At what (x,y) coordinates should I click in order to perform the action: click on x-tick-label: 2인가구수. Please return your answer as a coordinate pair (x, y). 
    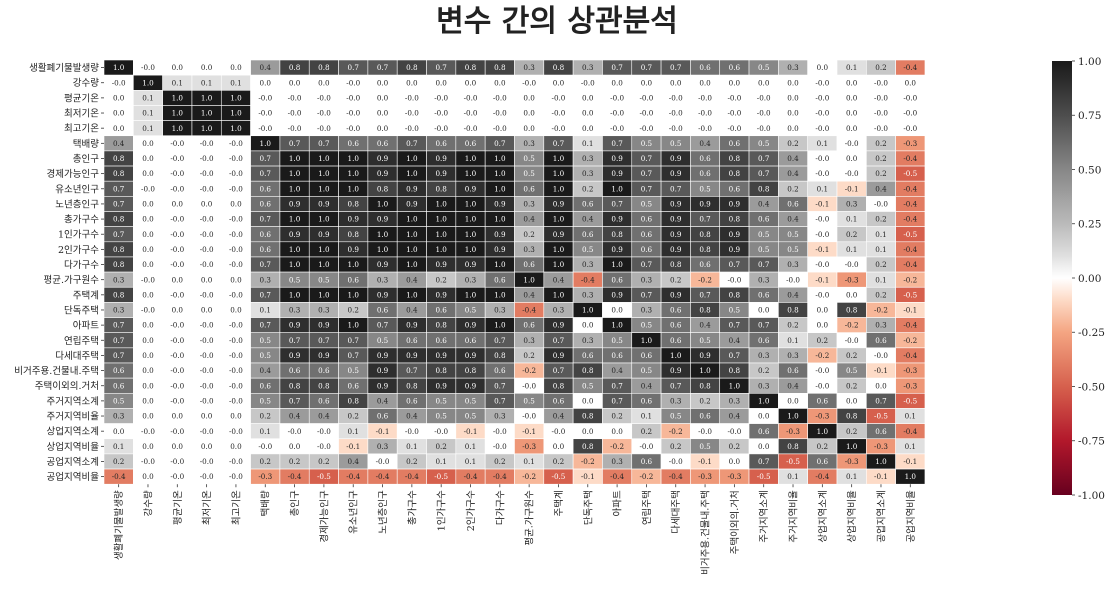
    Looking at the image, I should click on (471, 510).